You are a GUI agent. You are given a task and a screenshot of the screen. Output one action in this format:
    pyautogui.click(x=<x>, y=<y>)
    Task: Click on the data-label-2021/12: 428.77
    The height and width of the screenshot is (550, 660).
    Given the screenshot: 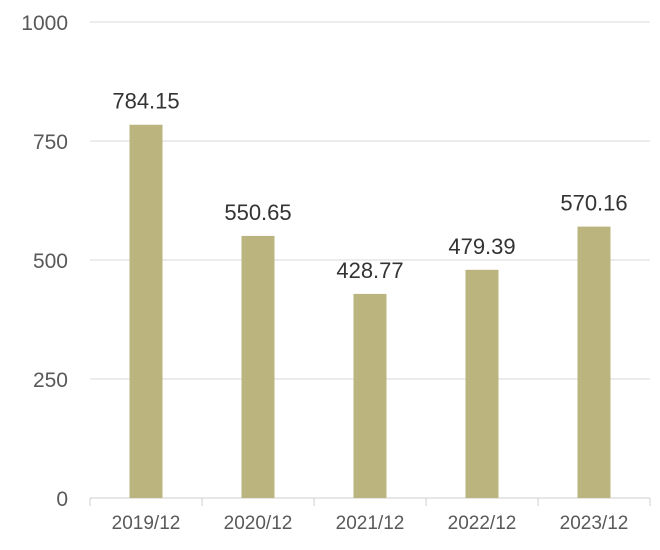 What is the action you would take?
    pyautogui.click(x=369, y=270)
    